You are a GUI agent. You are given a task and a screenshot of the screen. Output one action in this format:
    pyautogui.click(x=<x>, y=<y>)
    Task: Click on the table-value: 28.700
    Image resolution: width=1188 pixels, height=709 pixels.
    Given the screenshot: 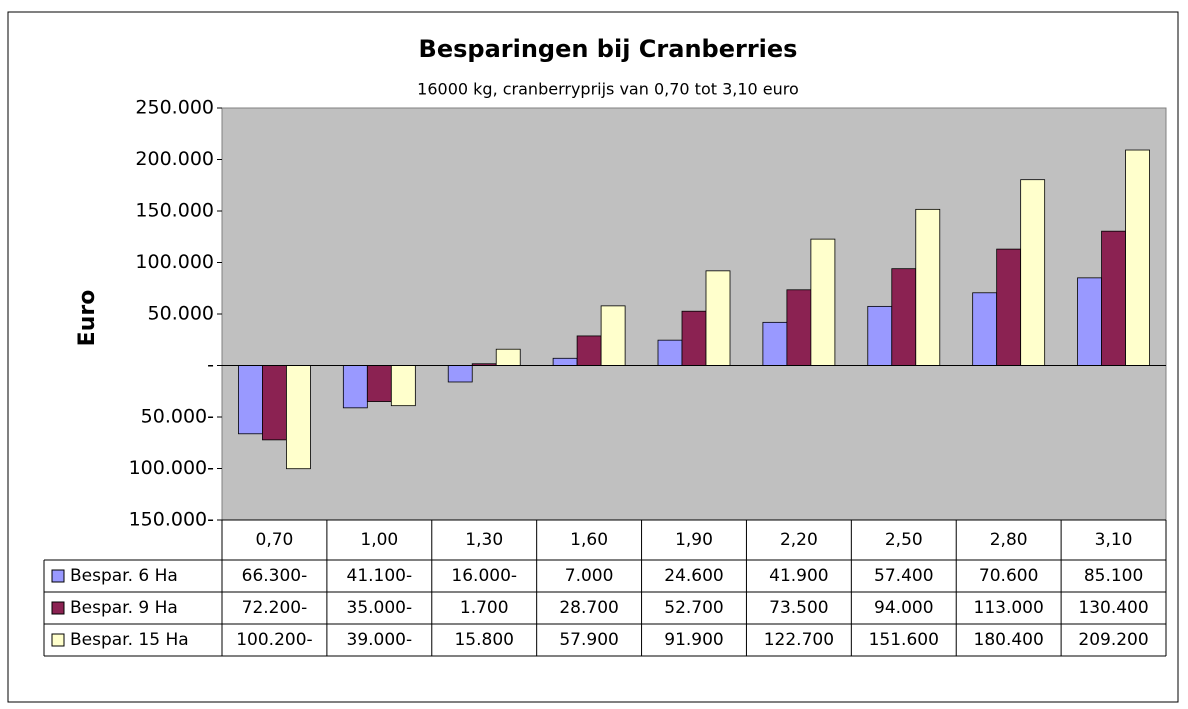 What is the action you would take?
    pyautogui.click(x=588, y=608)
    